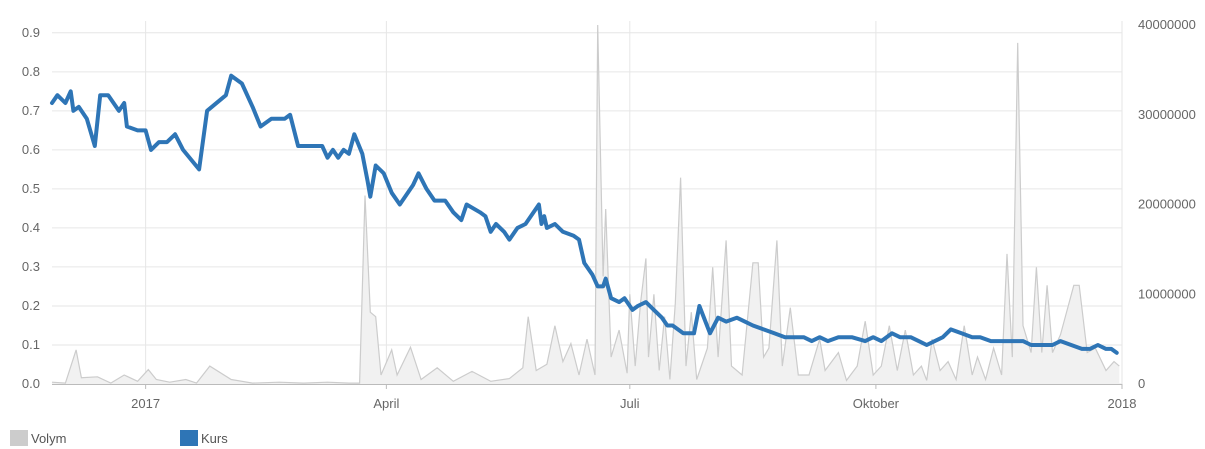 This screenshot has width=1205, height=449. Describe the element at coordinates (31, 344) in the screenshot. I see `y-left-tick-label: 0.1` at that location.